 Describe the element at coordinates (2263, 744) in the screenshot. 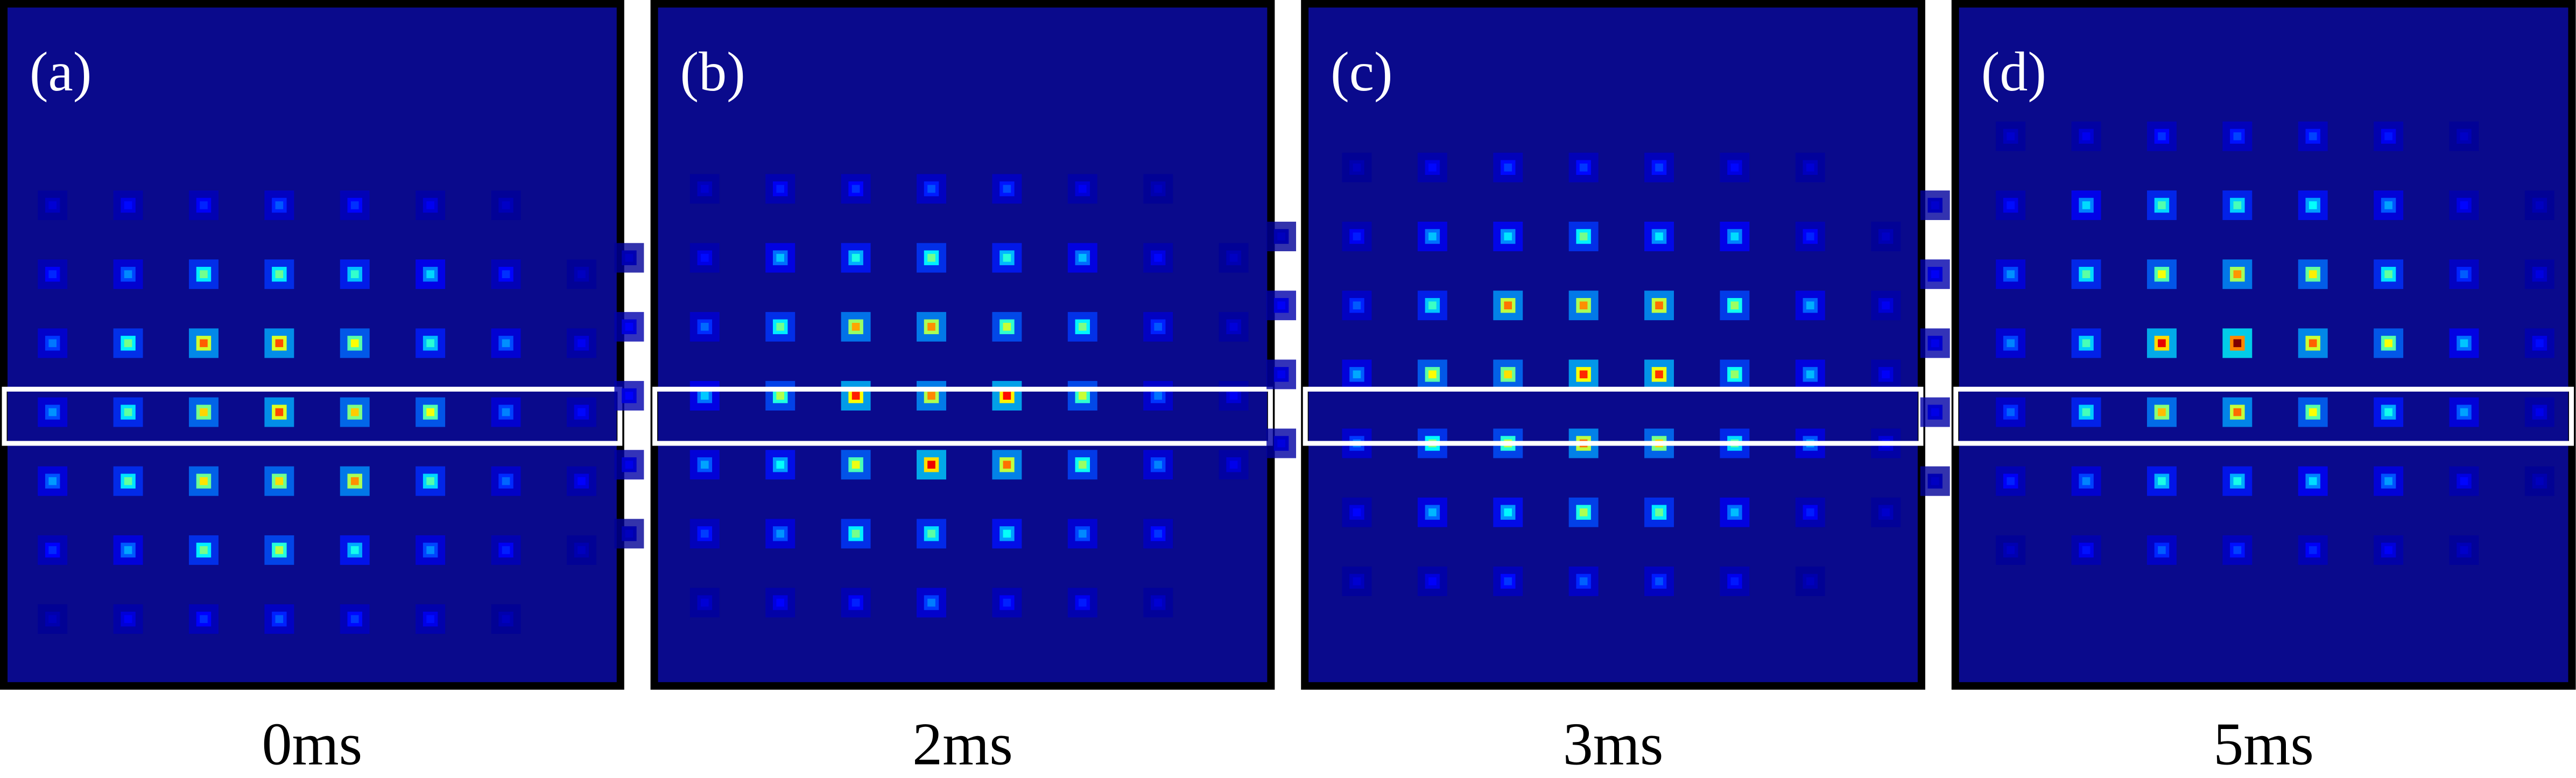

I see `panel-caption: 5ms` at that location.